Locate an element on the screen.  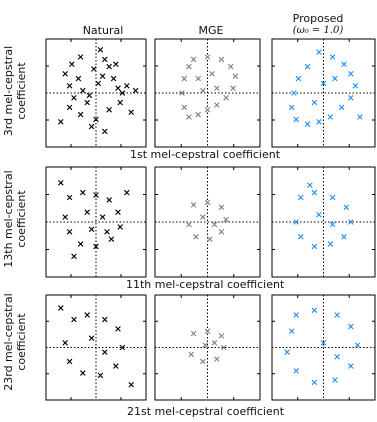
xlabel-row-2: 11th mel-cepstral coefficient is located at coordinates (205, 284).